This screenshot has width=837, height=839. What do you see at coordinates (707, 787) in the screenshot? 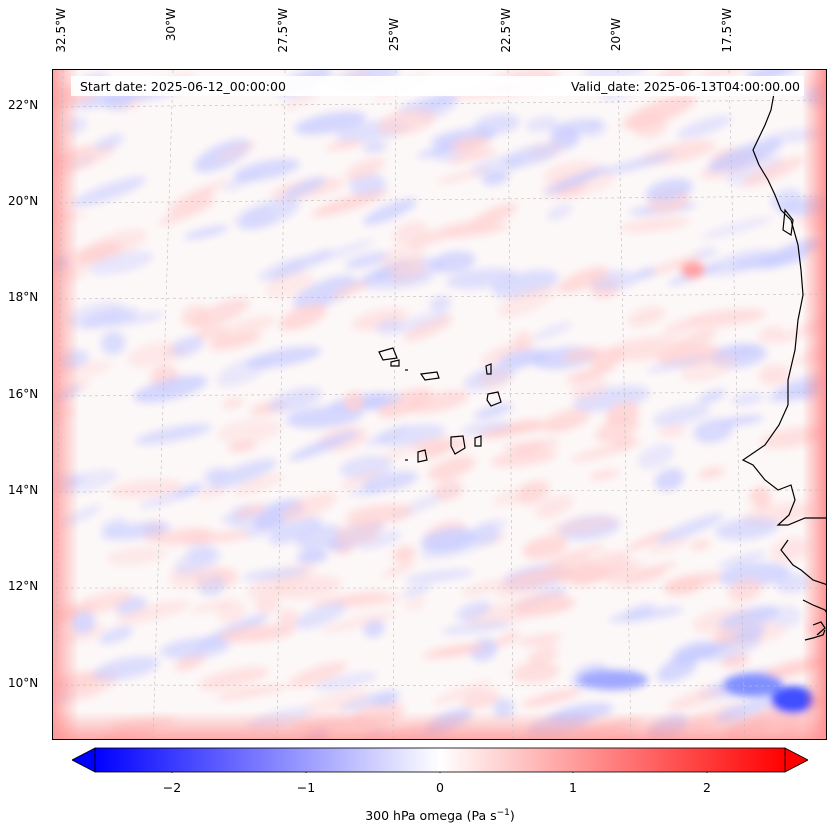
I see `colorbar-tick: 2` at bounding box center [707, 787].